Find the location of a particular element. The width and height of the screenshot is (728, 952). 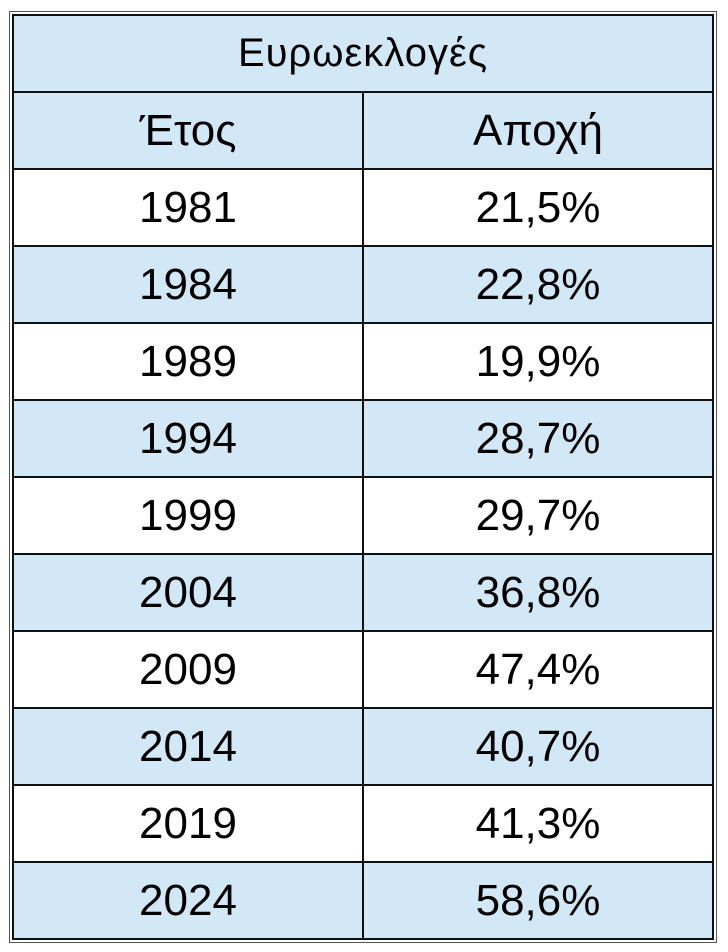

abstention-cell: 21,5% is located at coordinates (538, 207).